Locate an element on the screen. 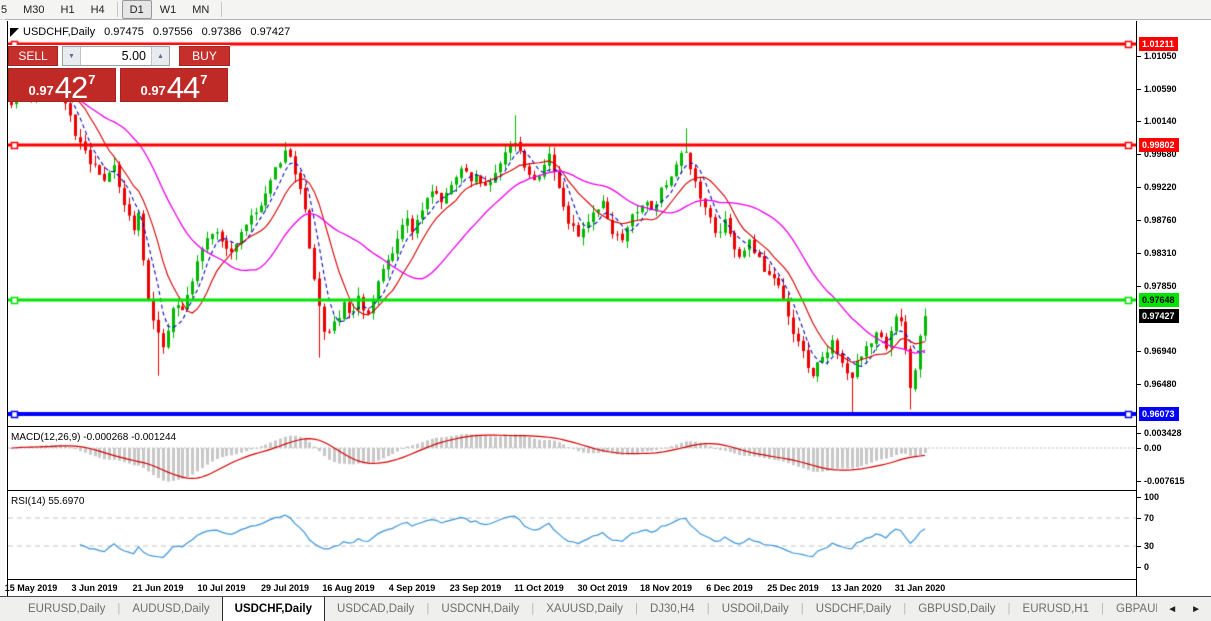 The image size is (1211, 621). volume-input is located at coordinates (116, 56).